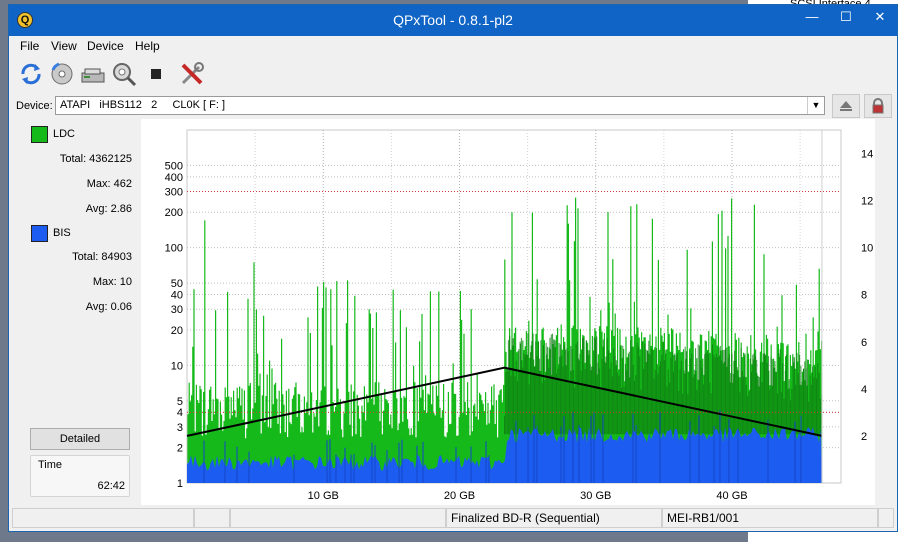 The image size is (910, 542). Describe the element at coordinates (504, 455) in the screenshot. I see `bis-series-area` at that location.